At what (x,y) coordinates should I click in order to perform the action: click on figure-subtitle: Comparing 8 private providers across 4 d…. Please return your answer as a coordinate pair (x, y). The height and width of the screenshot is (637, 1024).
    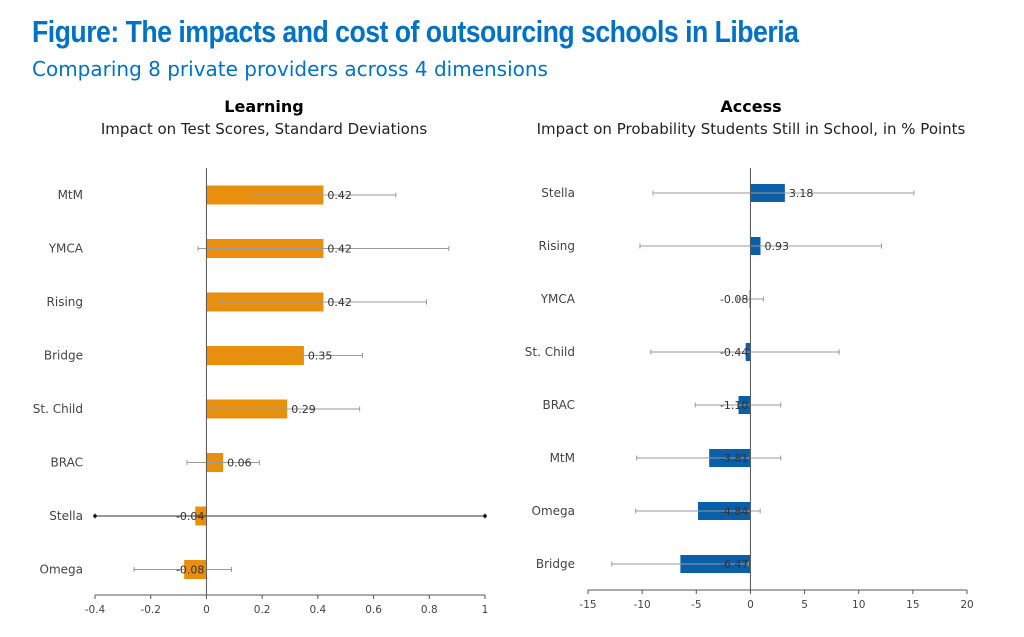
    Looking at the image, I should click on (290, 69).